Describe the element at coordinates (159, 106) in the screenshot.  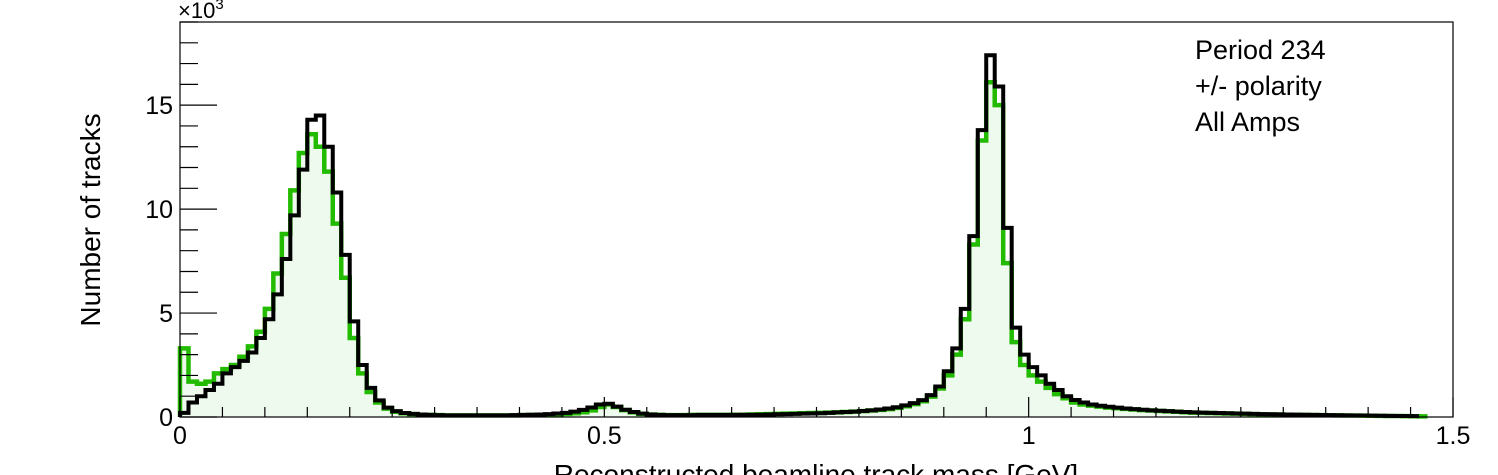
I see `y-tick-label: 15` at that location.